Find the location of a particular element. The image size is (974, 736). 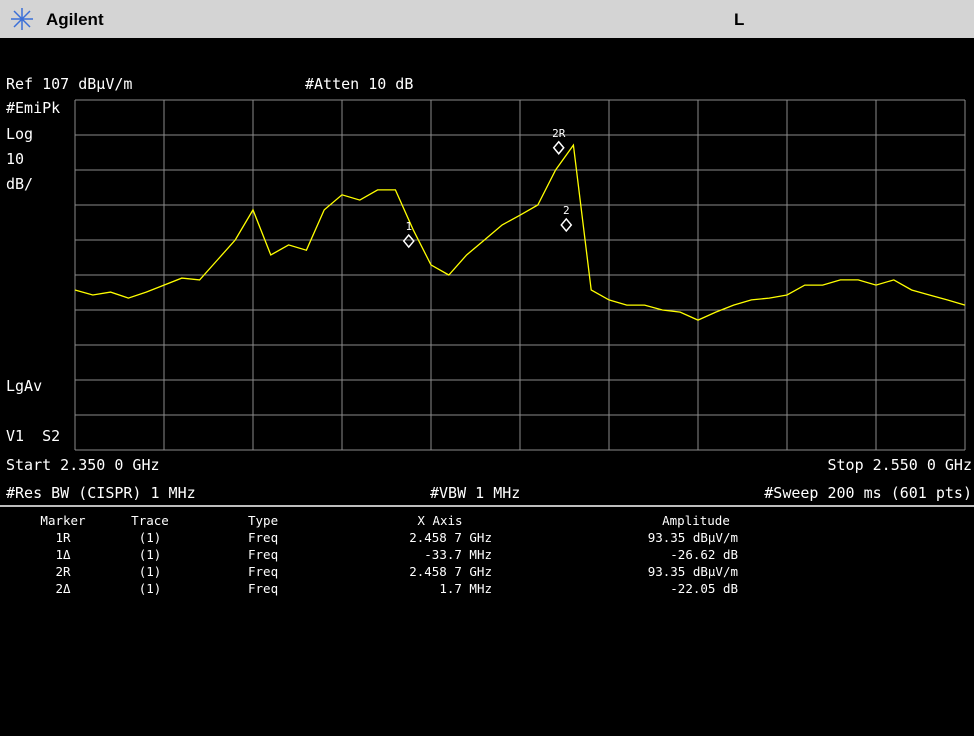

table-cell: 1R is located at coordinates (63, 537).